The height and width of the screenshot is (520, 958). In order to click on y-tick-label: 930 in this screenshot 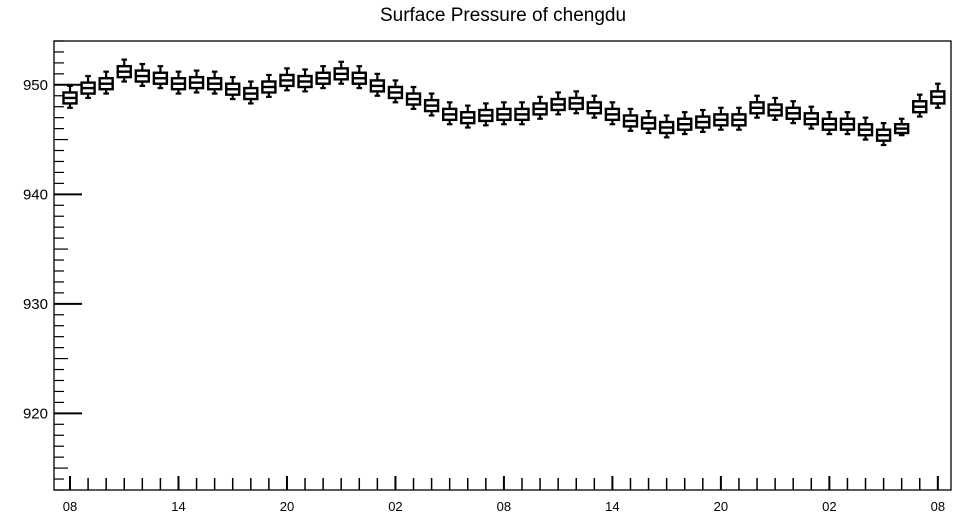, I will do `click(35, 304)`.